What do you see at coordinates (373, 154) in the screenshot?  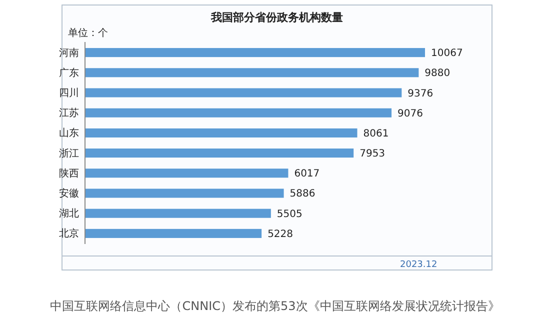 I see `data-label: 7953` at bounding box center [373, 154].